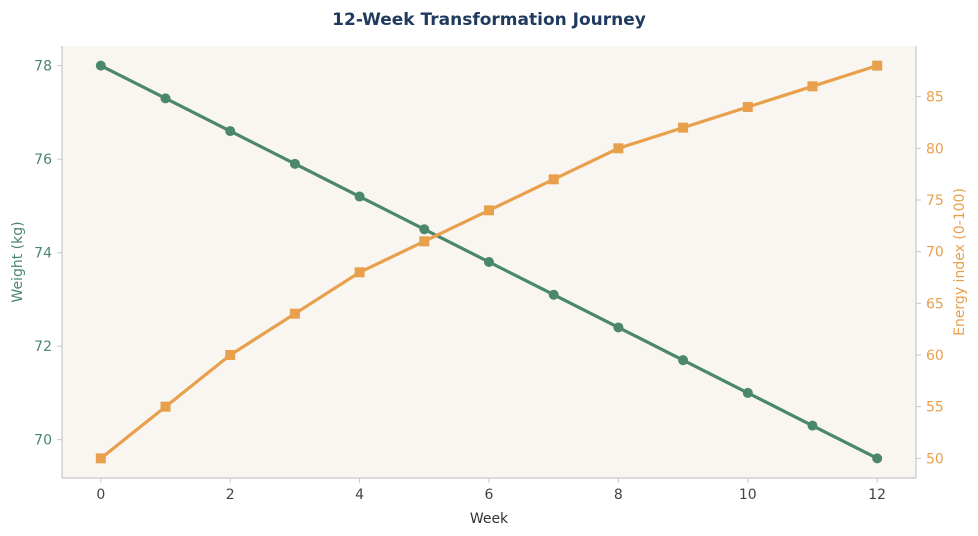 The image size is (978, 536). What do you see at coordinates (359, 495) in the screenshot?
I see `x-tick-label: 4` at bounding box center [359, 495].